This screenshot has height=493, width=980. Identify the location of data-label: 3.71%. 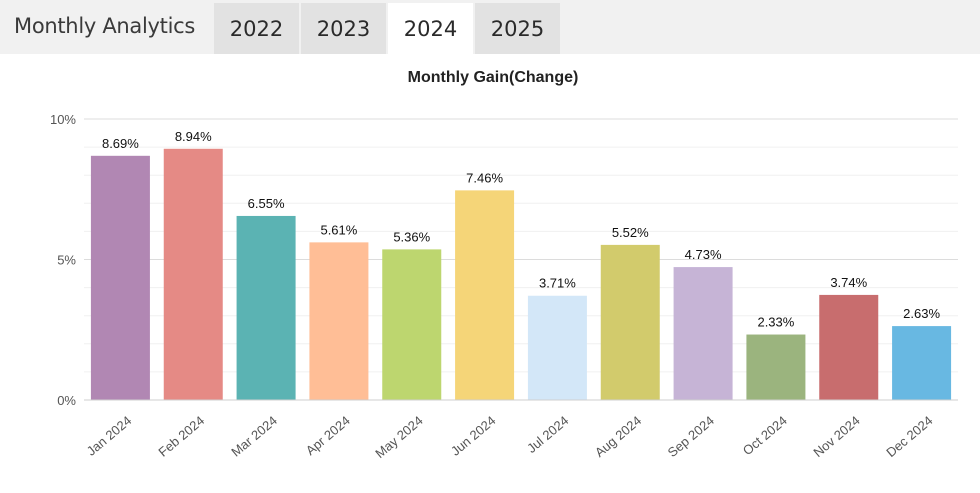
(557, 283).